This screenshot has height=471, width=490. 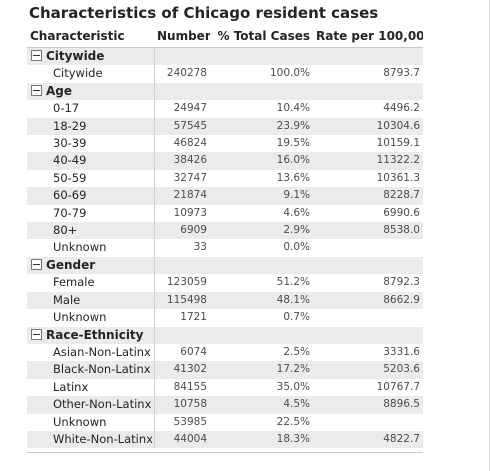 I want to click on number-cell: 10758, so click(x=182, y=405).